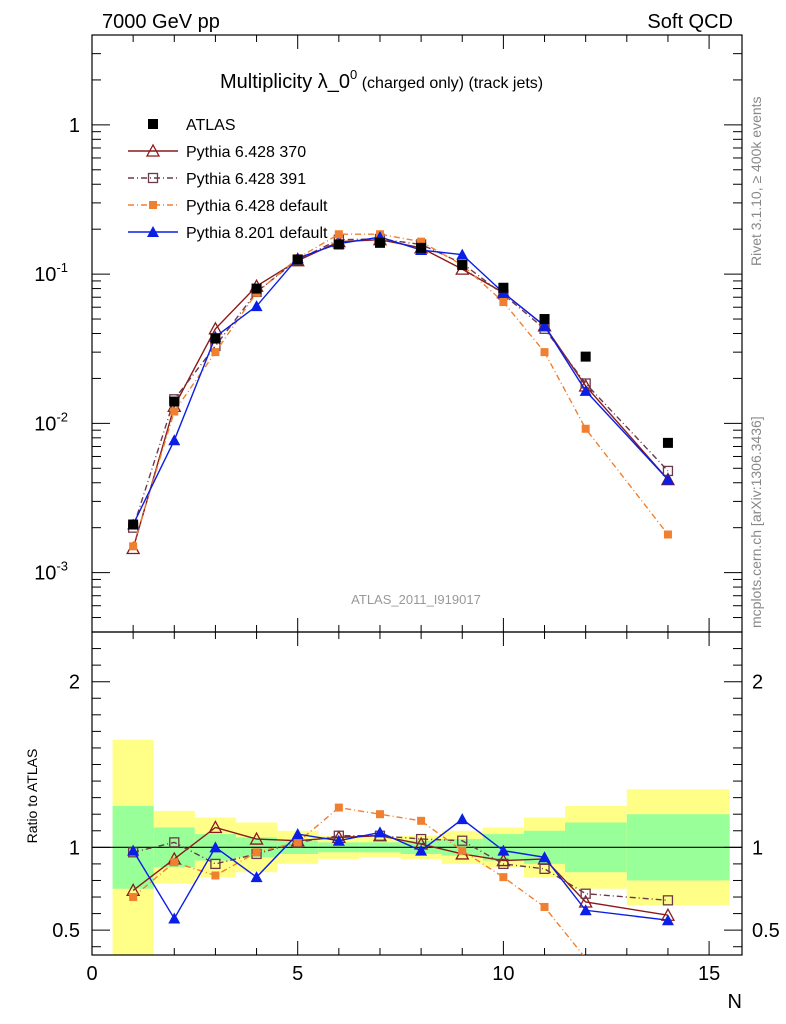  Describe the element at coordinates (246, 179) in the screenshot. I see `legend-label: Pythia 6.428 391` at that location.